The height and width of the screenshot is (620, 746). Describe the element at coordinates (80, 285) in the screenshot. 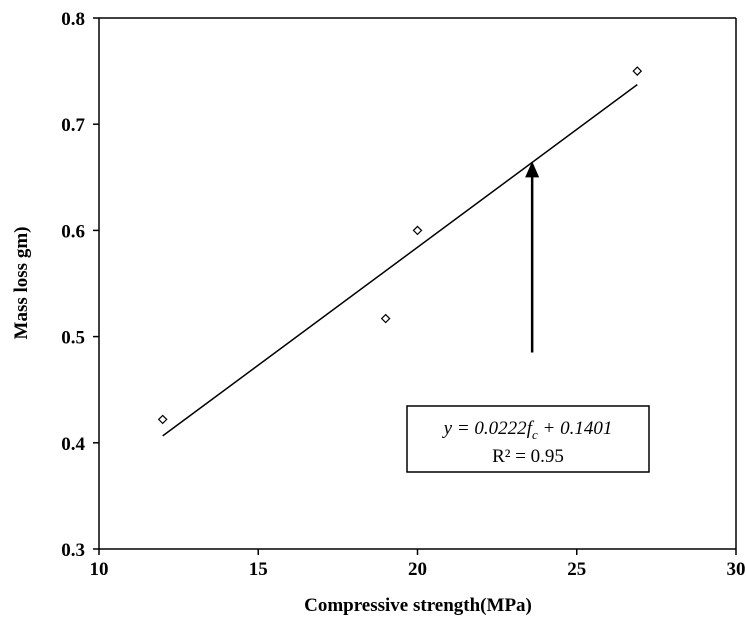

I see `y-axis-ticks: 0.3 0.4 0.5 0.6 0.7 0.8` at that location.